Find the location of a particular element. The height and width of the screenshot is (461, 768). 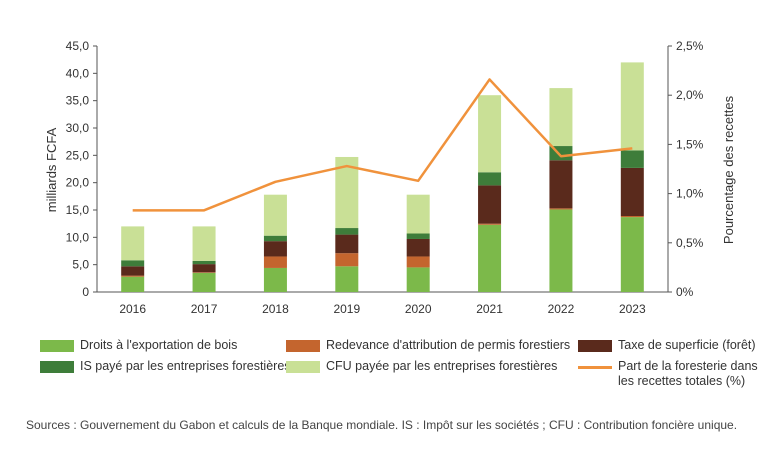

y-left-tick-label: 20,0 is located at coordinates (78, 183).